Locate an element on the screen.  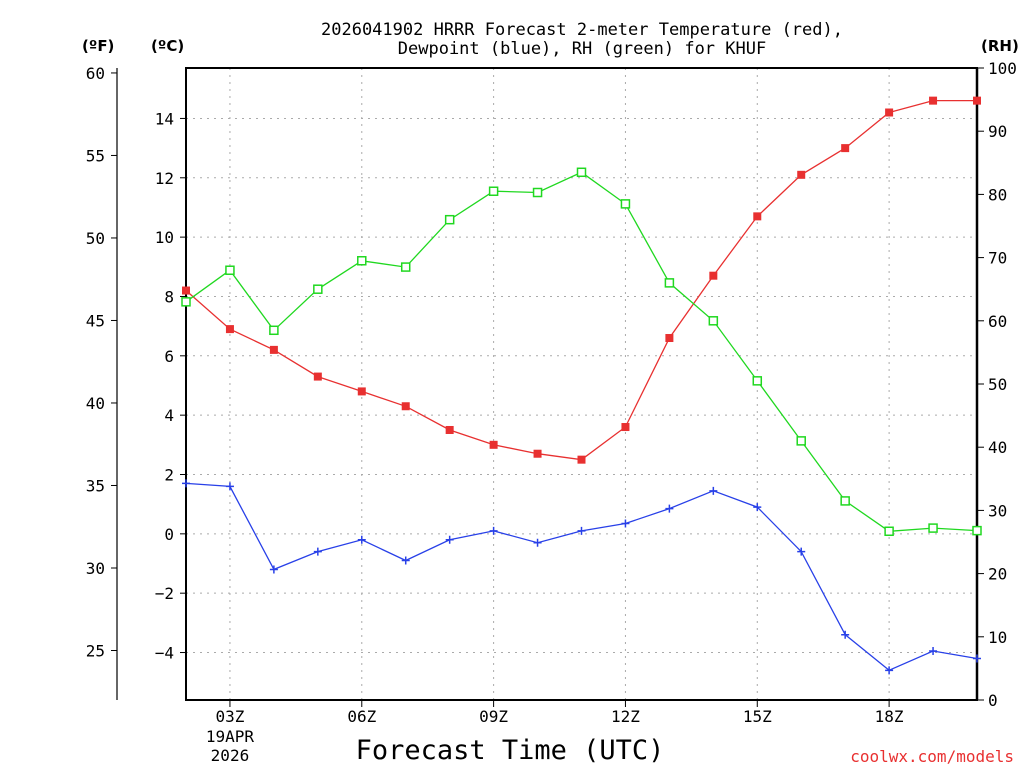
x-tick-label: 09Z is located at coordinates (493, 716).